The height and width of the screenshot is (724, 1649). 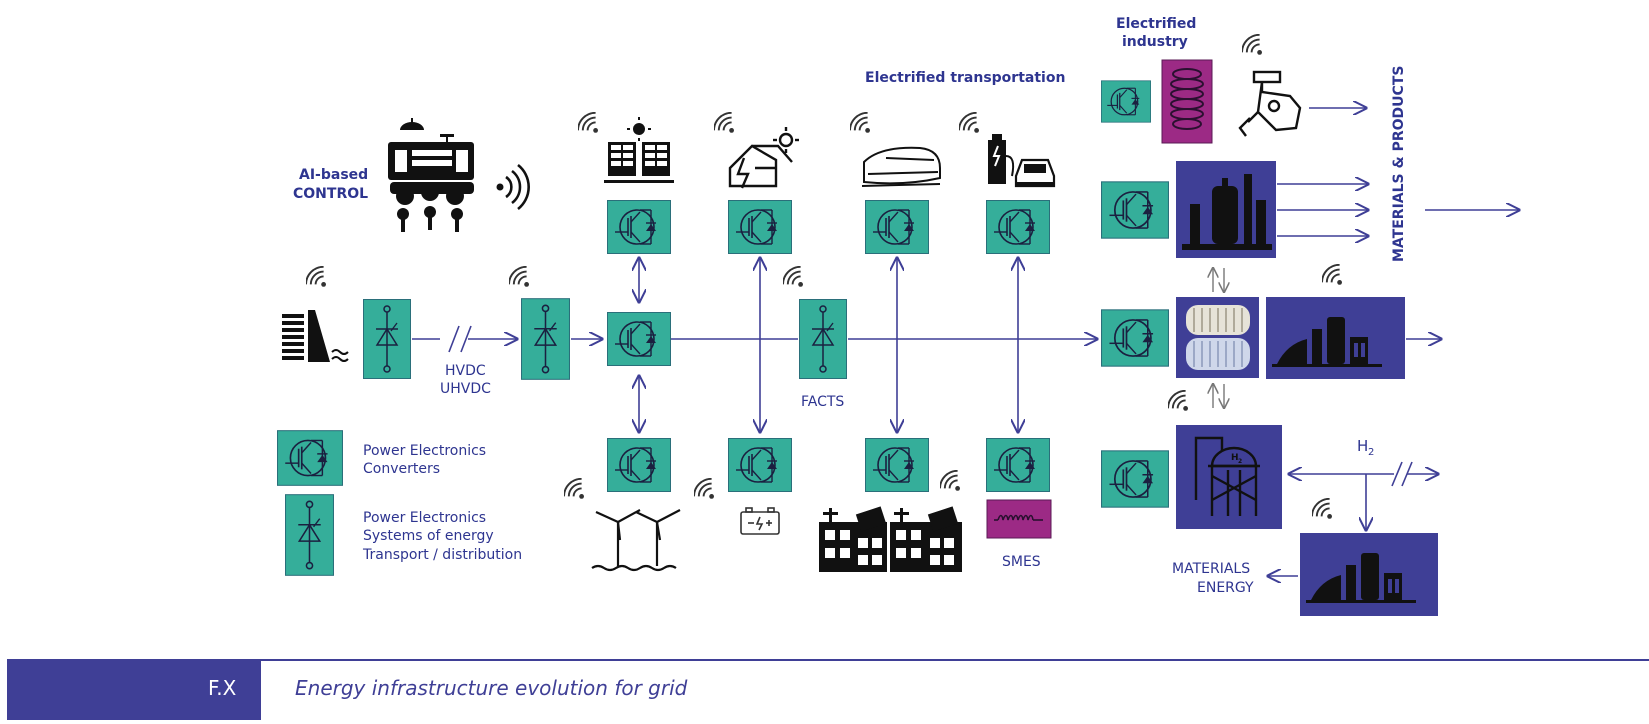 I want to click on legend-transport-label-2: Systems of energy, so click(x=428, y=536).